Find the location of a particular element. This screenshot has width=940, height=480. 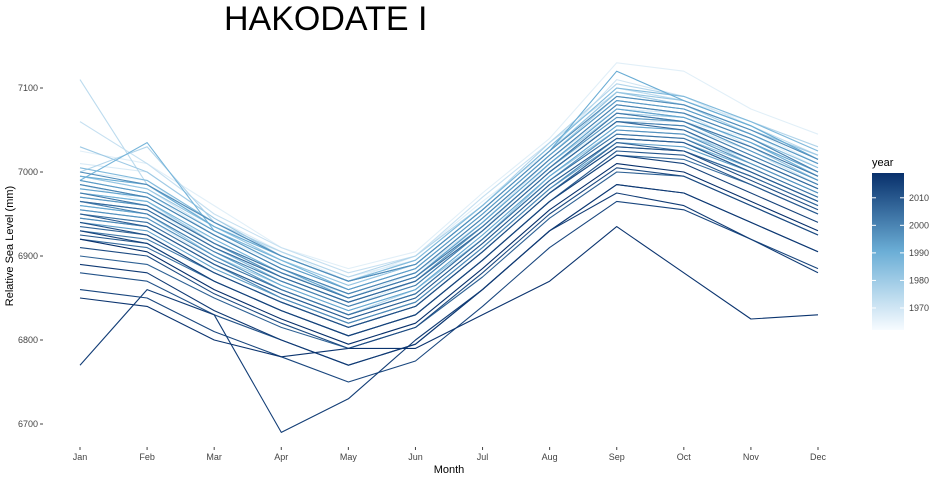

colorbar-tick-label: 1970 is located at coordinates (919, 308).